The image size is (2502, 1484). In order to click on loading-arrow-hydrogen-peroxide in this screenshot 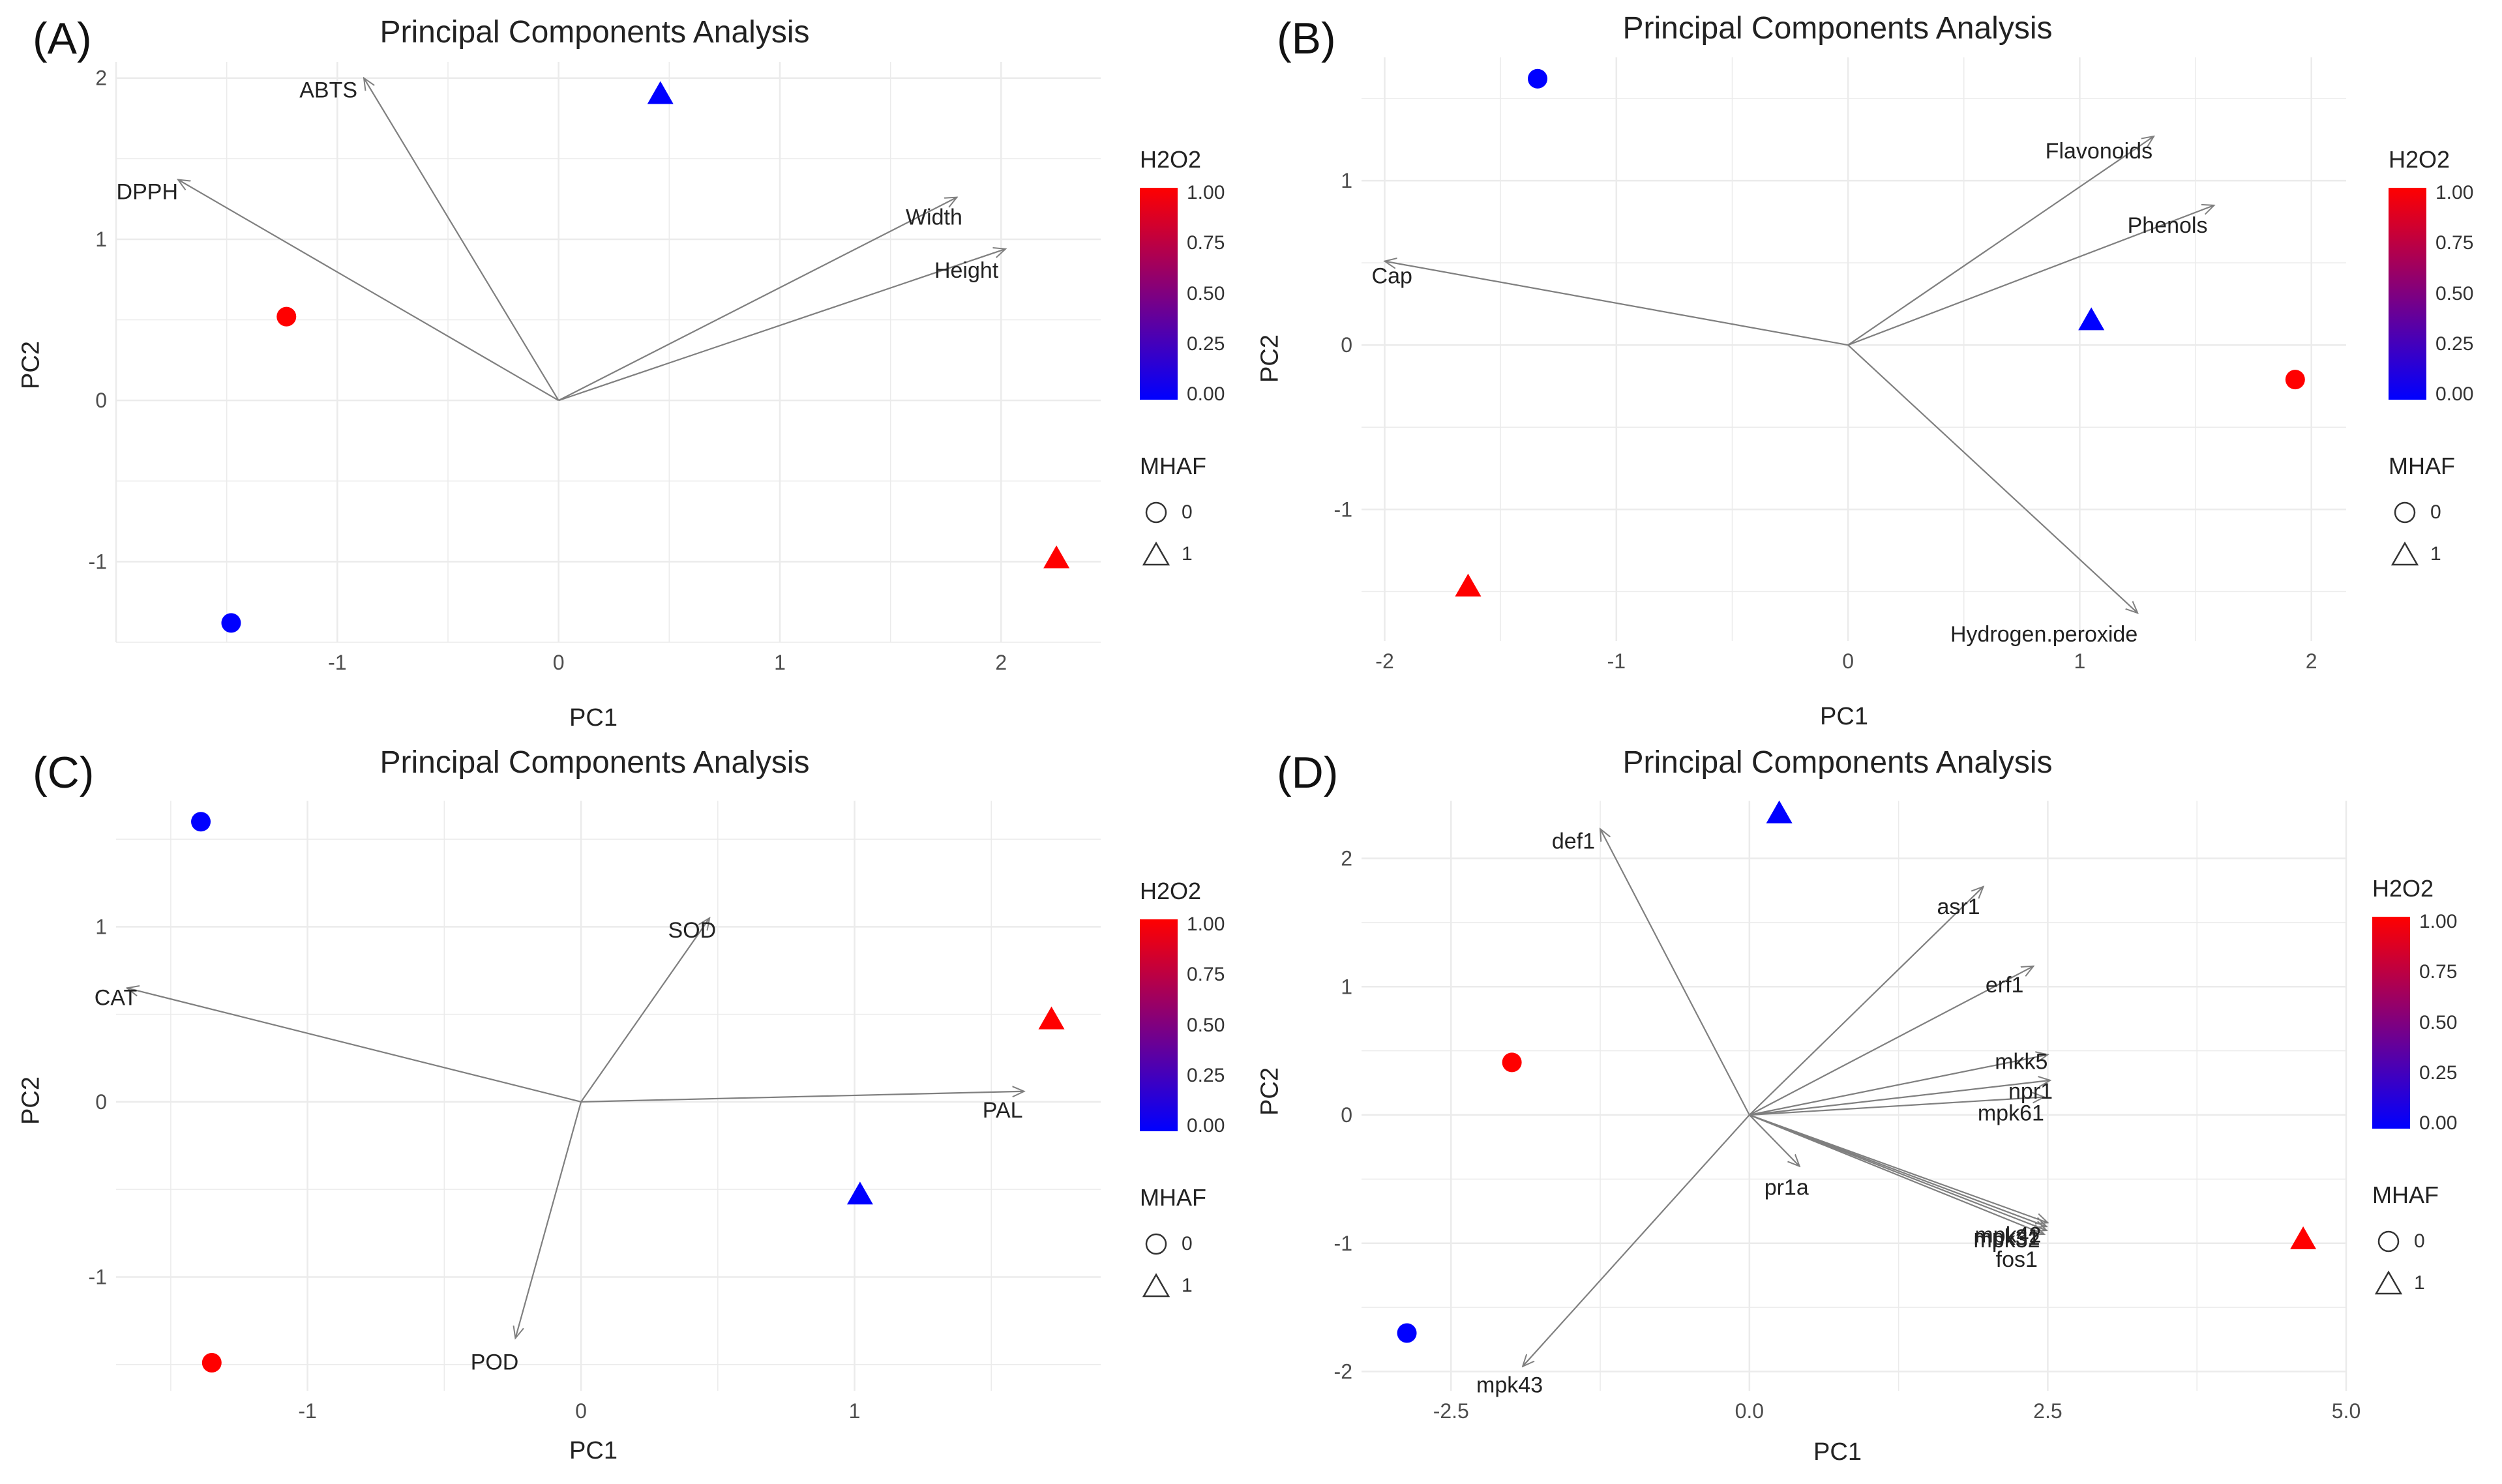, I will do `click(1992, 478)`.